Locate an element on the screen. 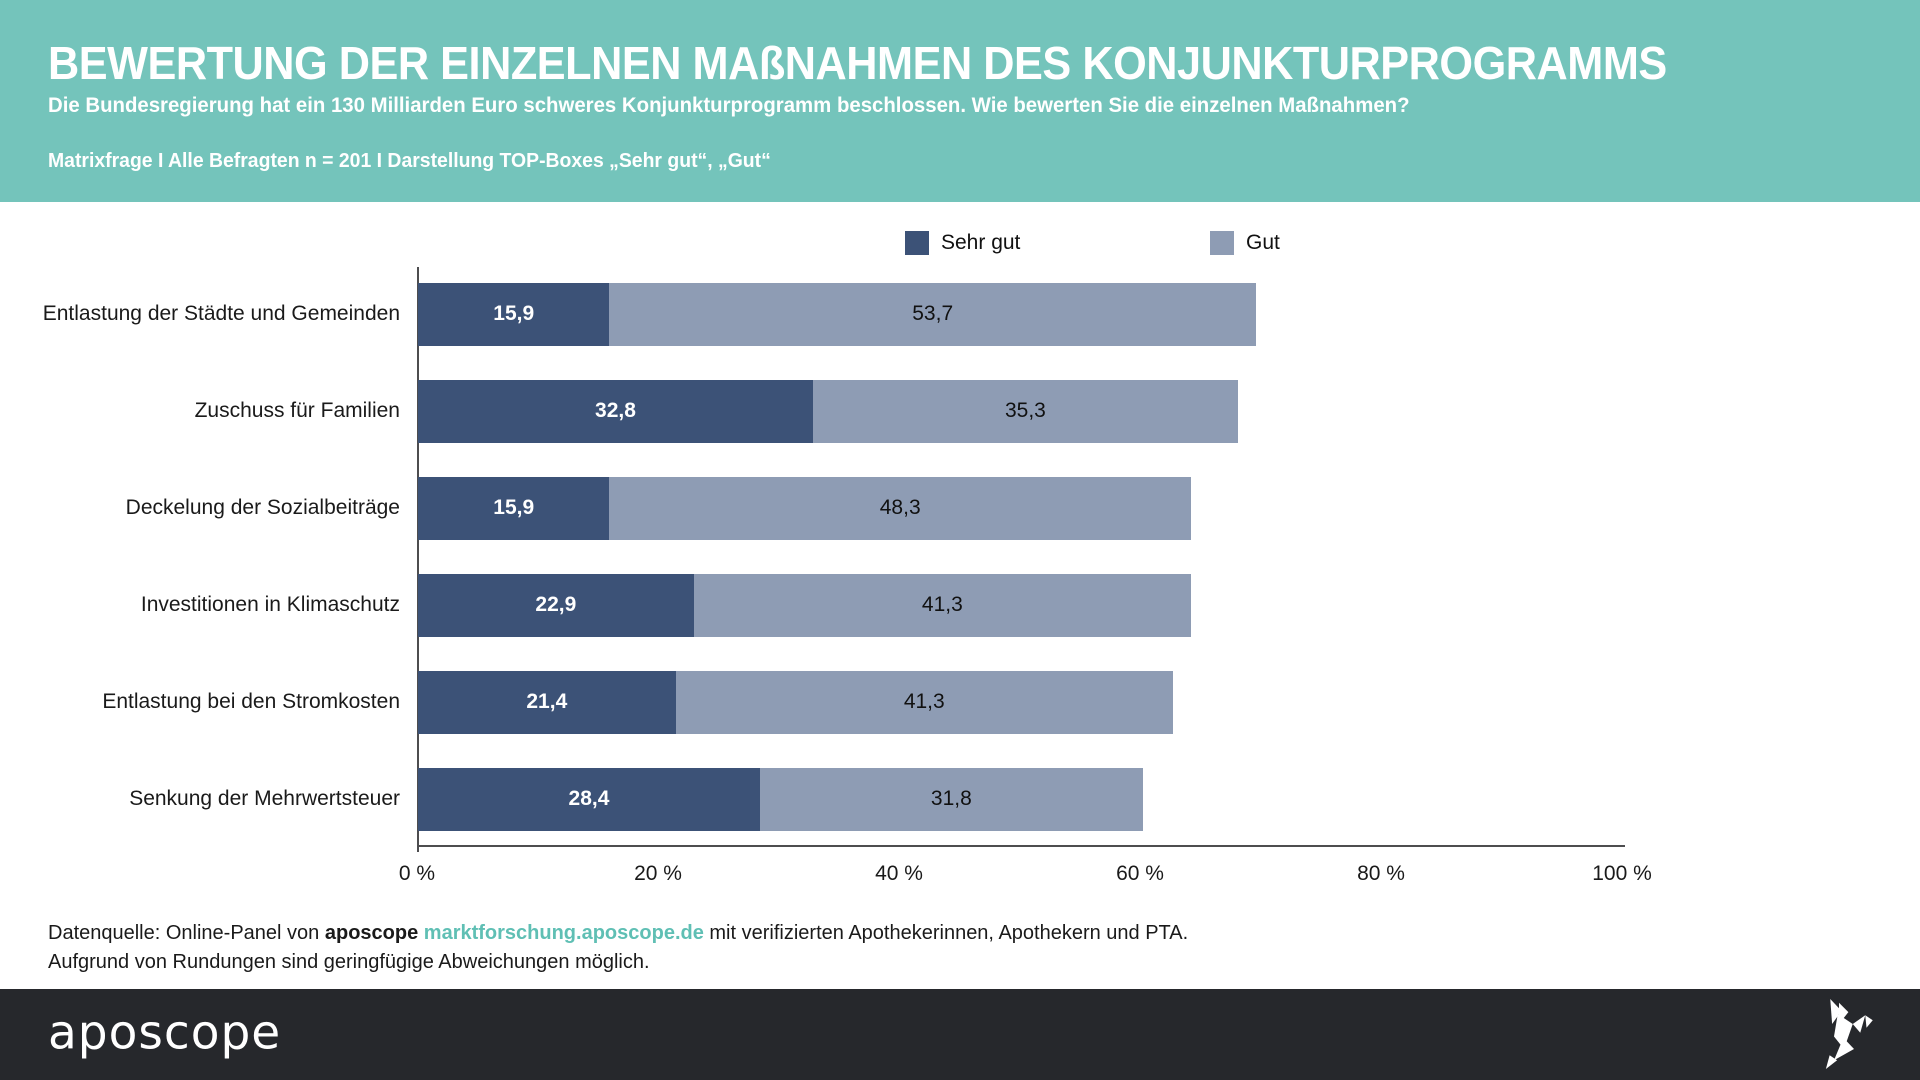  legend-item: Sehr gut is located at coordinates (962, 243).